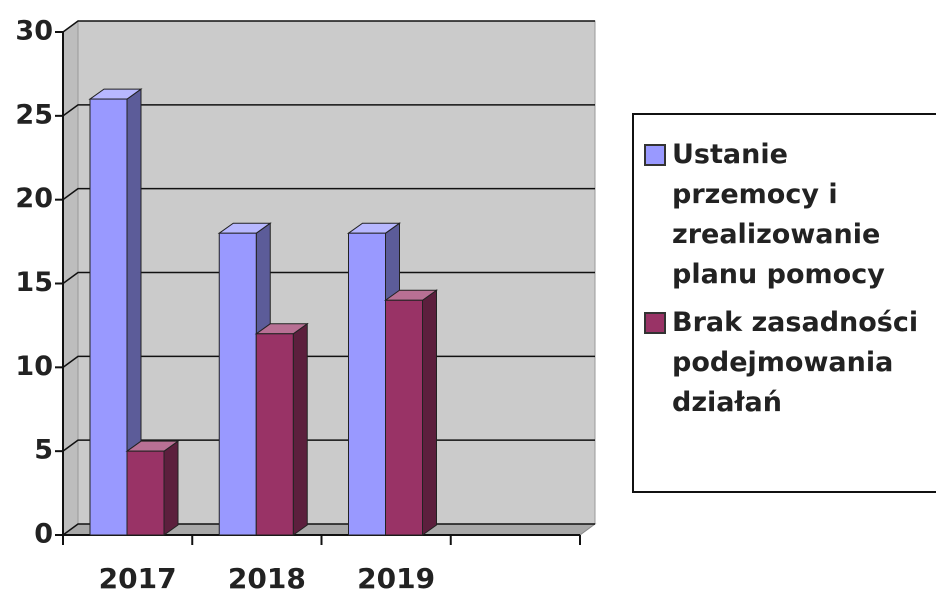  What do you see at coordinates (34, 114) in the screenshot?
I see `y-tick-label: 25` at bounding box center [34, 114].